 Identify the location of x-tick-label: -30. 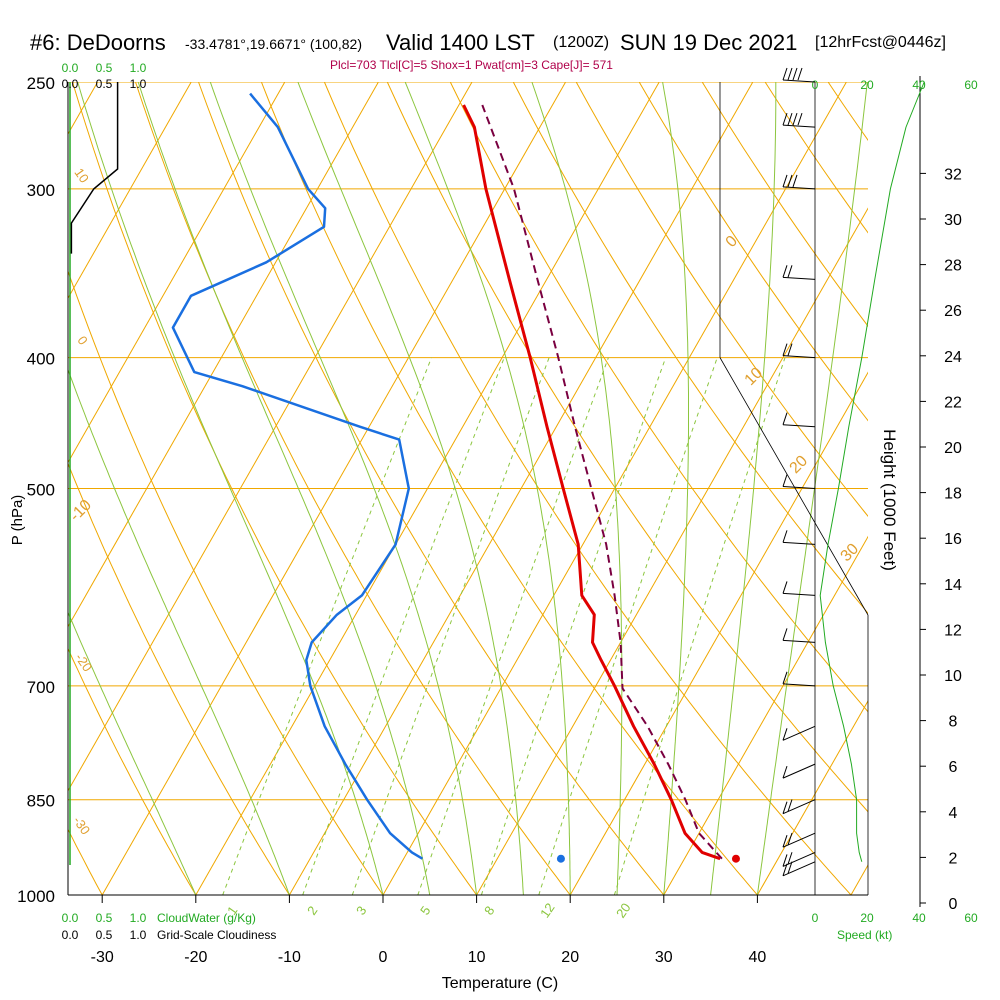
(102, 957).